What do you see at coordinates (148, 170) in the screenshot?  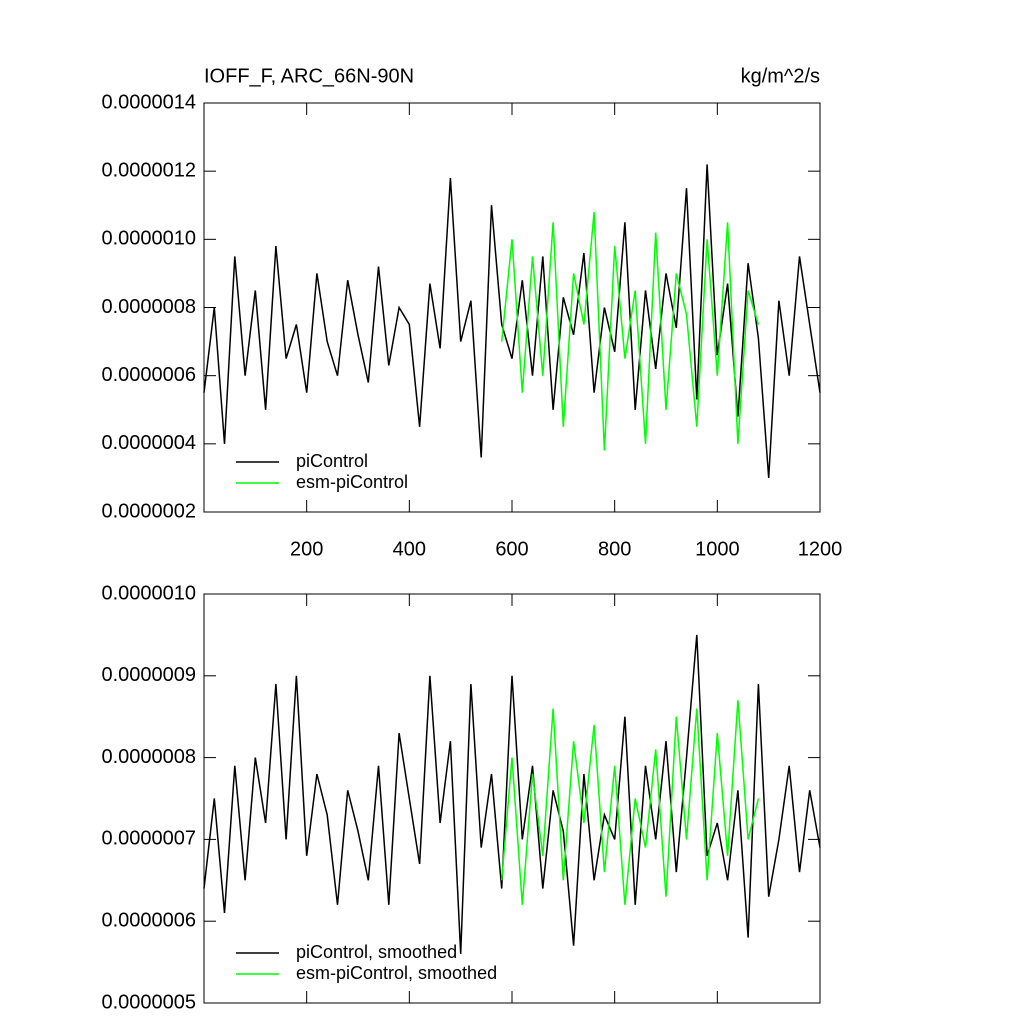 I see `y-tick-label: 0.0000012` at bounding box center [148, 170].